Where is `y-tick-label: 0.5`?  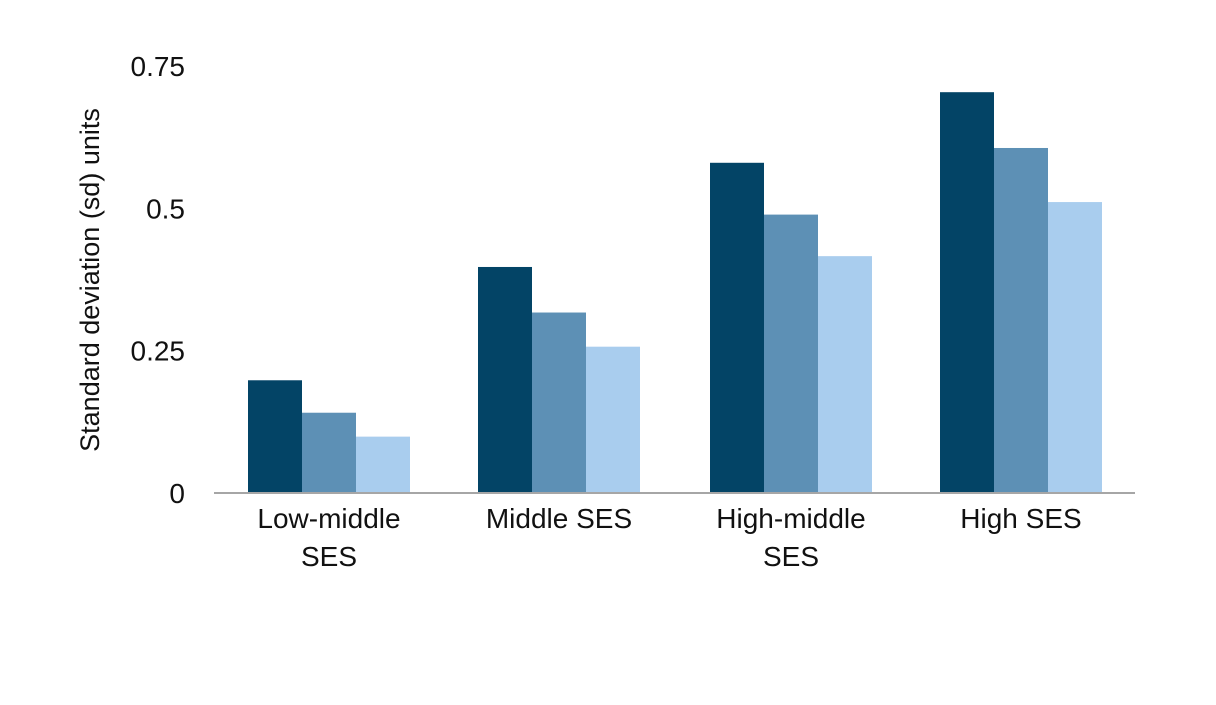 y-tick-label: 0.5 is located at coordinates (165, 208).